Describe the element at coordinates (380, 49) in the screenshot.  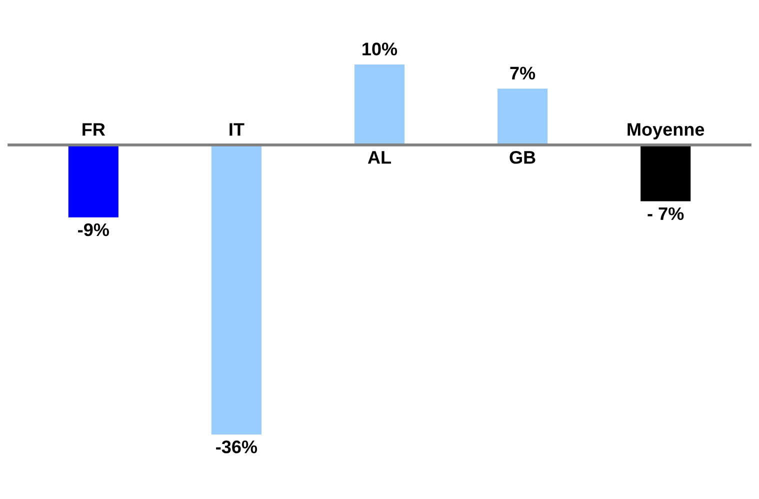
I see `data-label: 10%` at that location.